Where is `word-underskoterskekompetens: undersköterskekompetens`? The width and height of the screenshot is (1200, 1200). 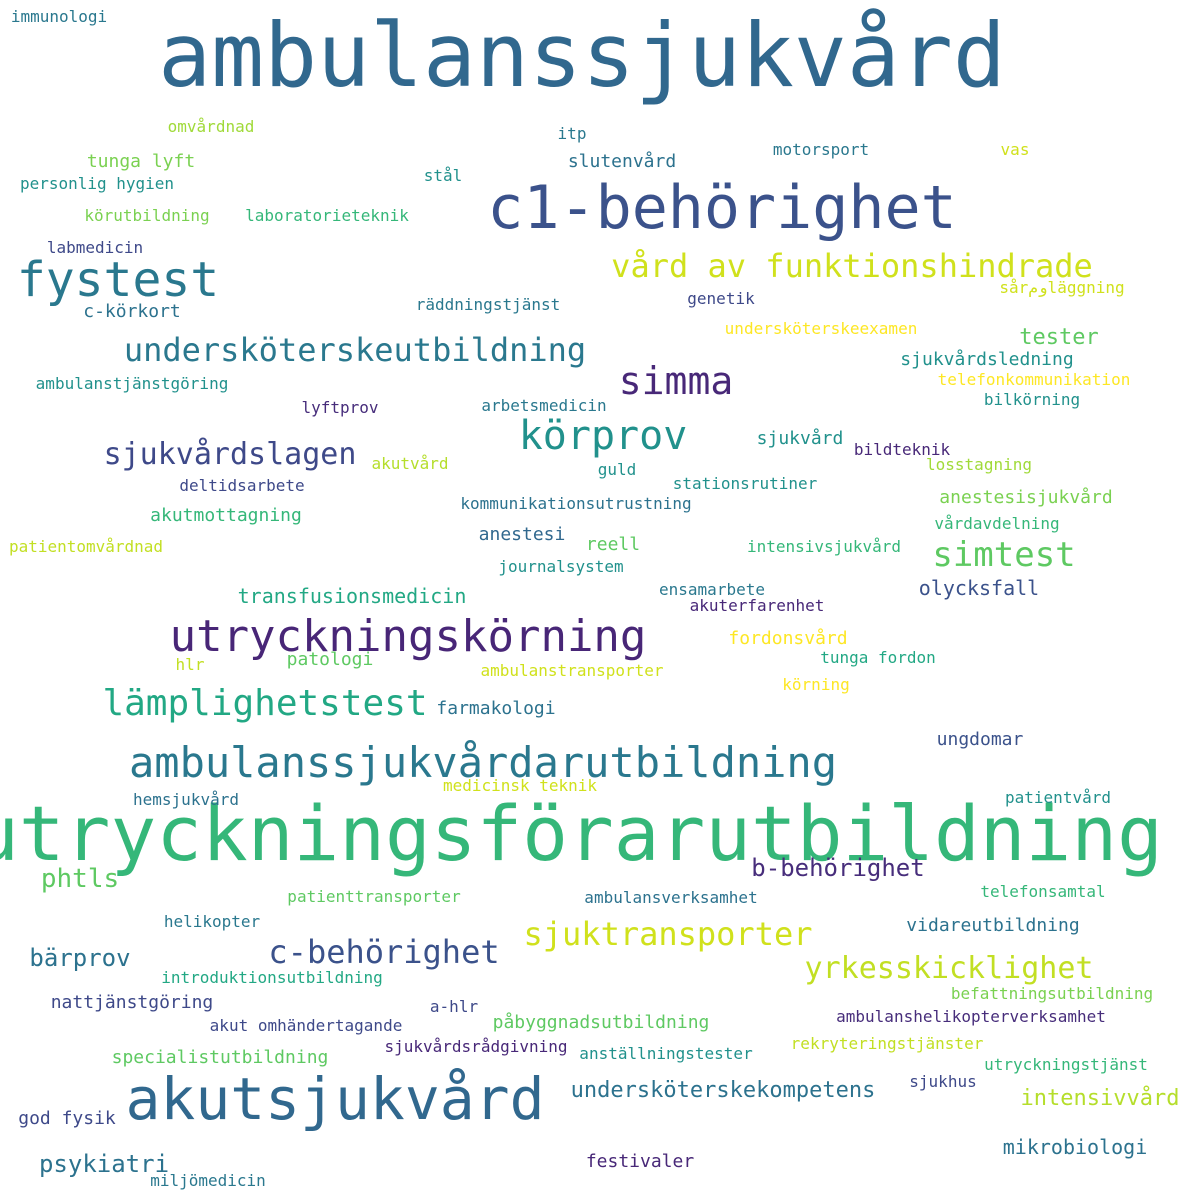
word-underskoterskekompetens: undersköterskekompetens is located at coordinates (723, 1090).